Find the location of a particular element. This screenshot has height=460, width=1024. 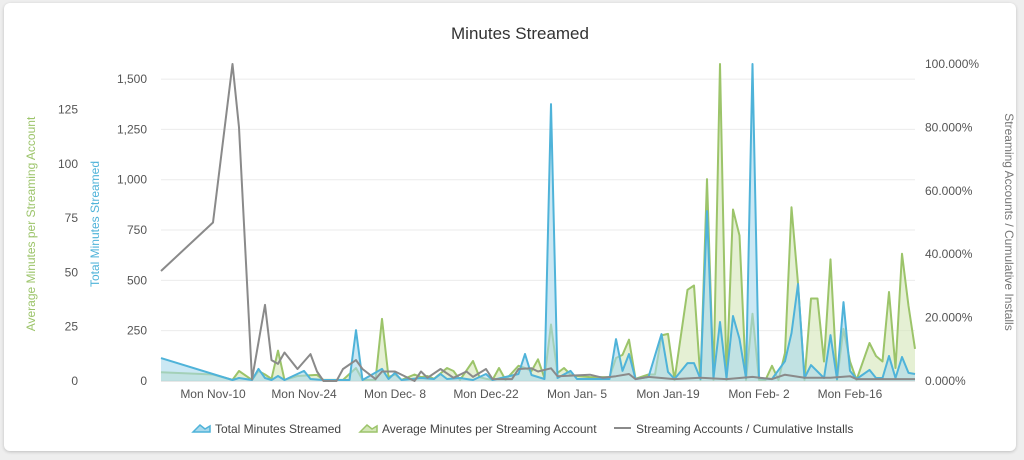

ratio-axis-tick-label: 80.000% is located at coordinates (949, 127).